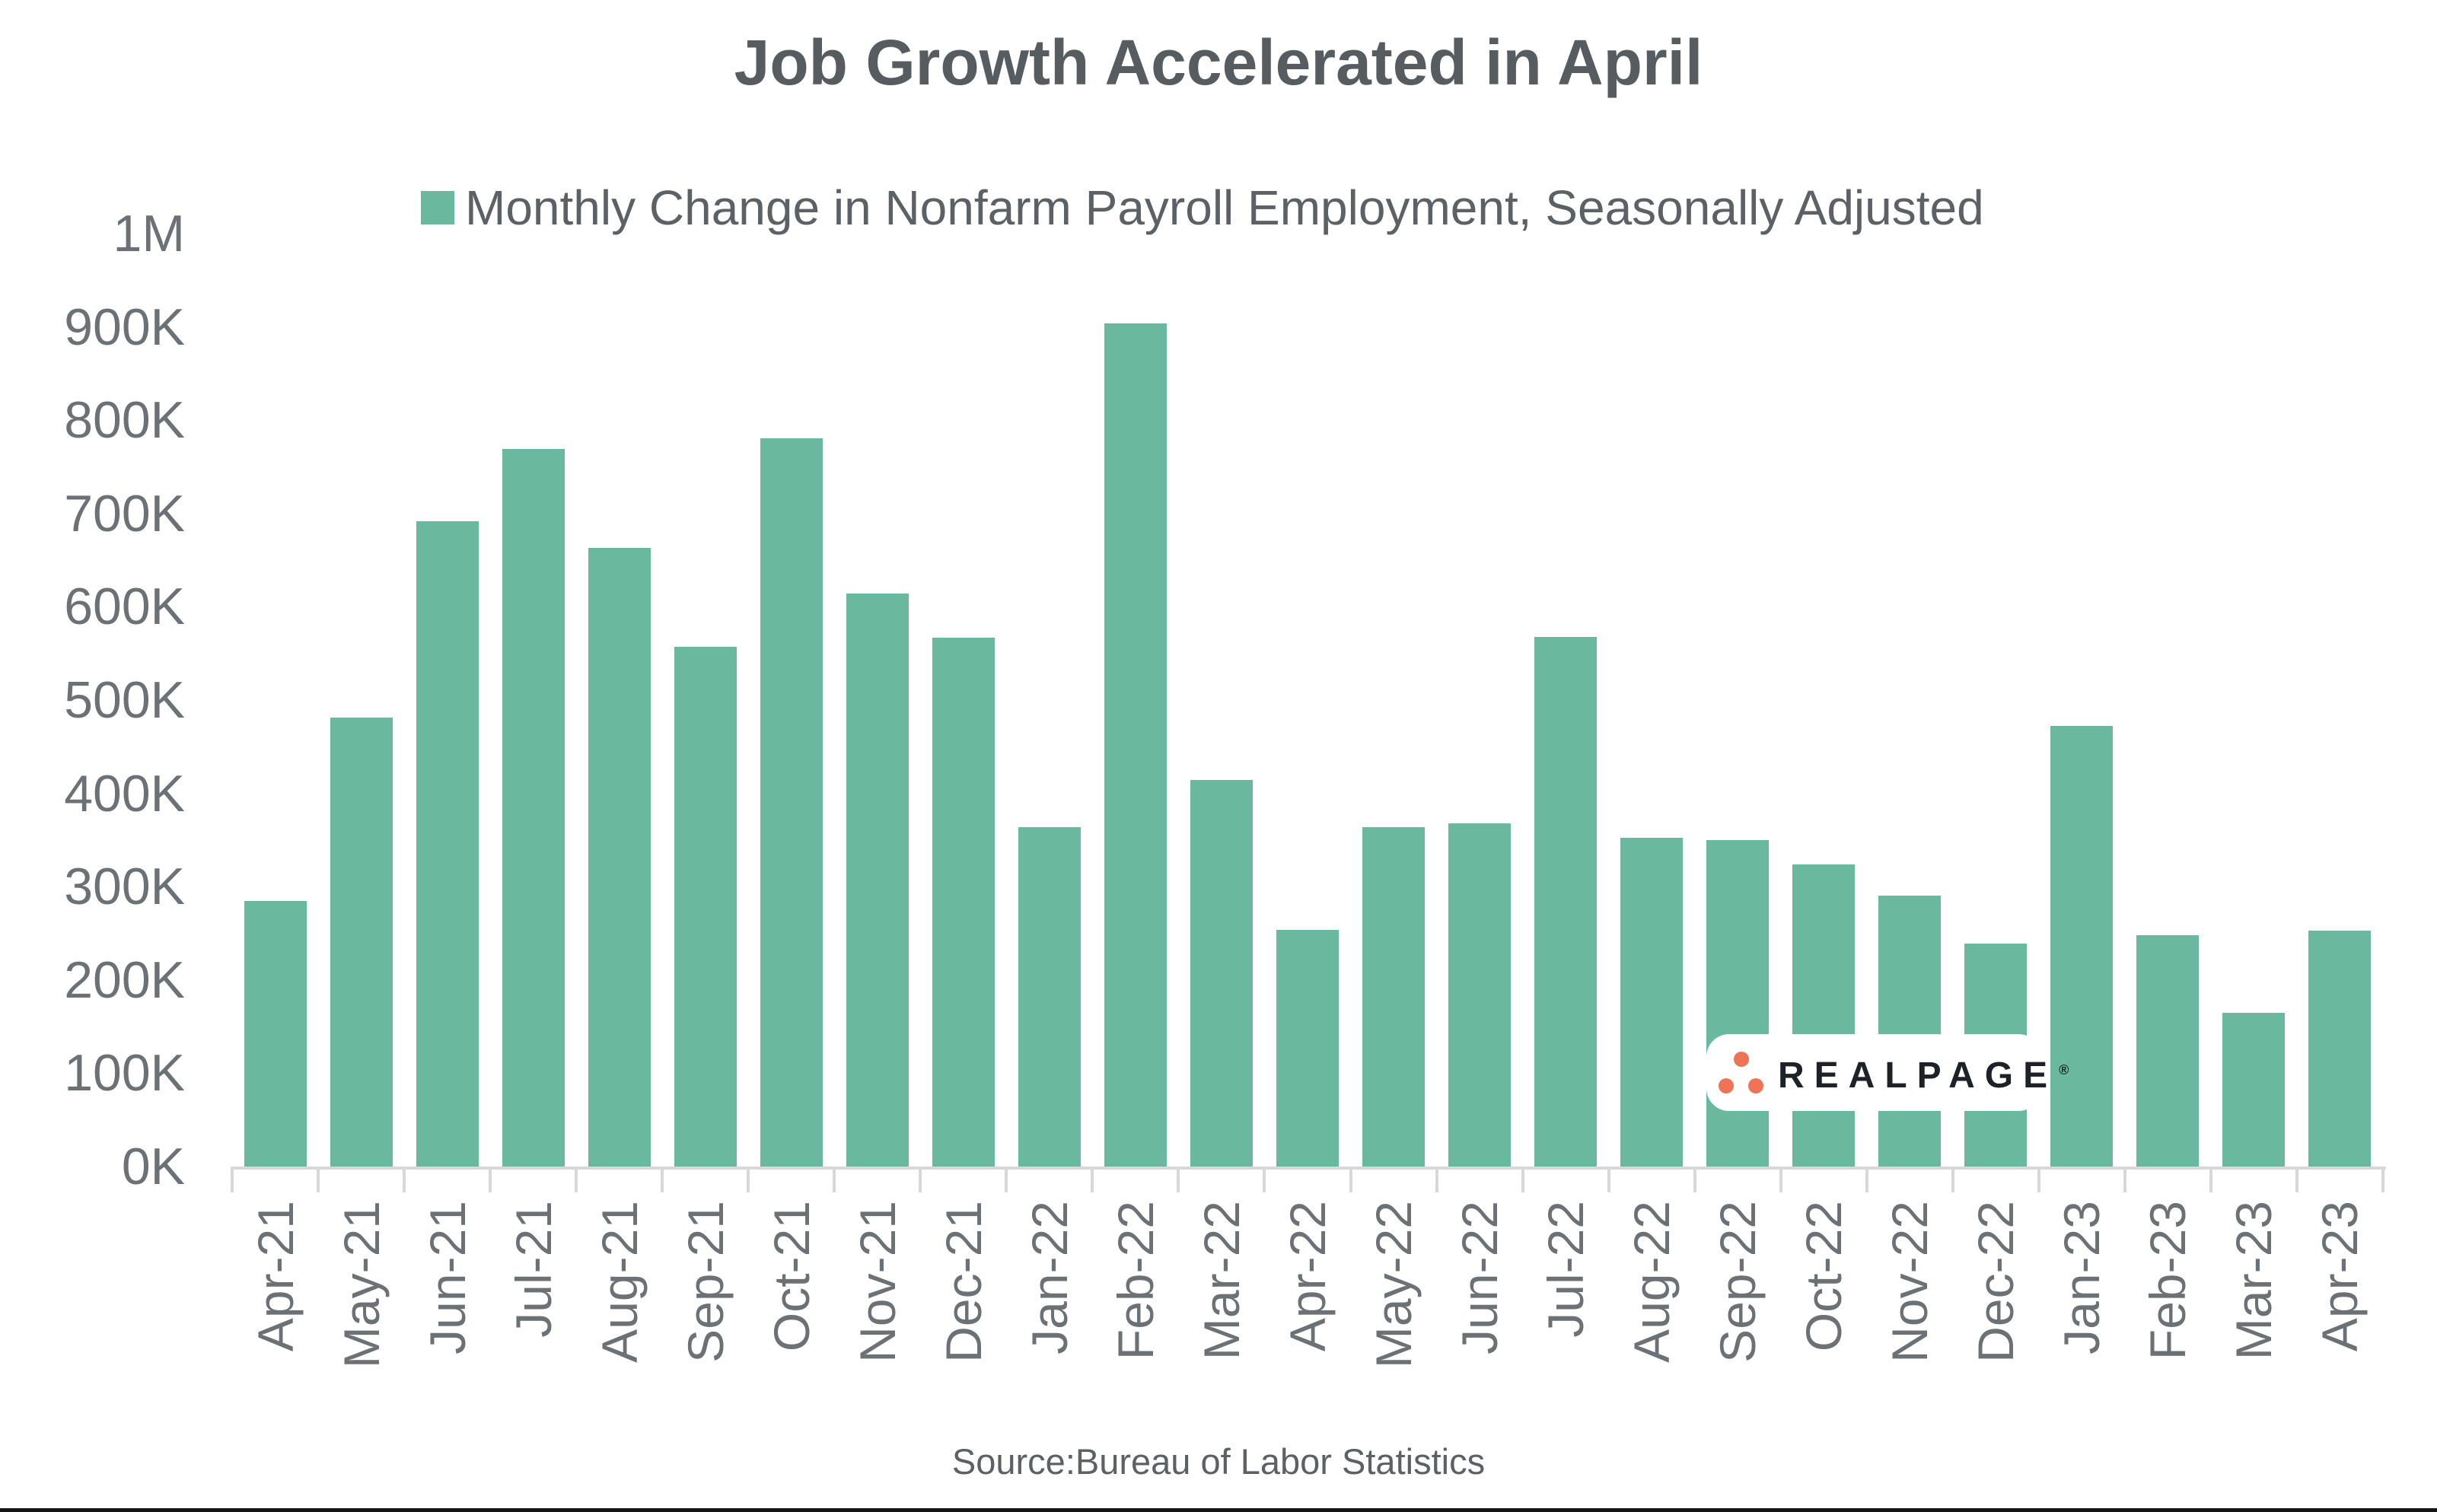  Describe the element at coordinates (1308, 1168) in the screenshot. I see `x-axis-line` at that location.